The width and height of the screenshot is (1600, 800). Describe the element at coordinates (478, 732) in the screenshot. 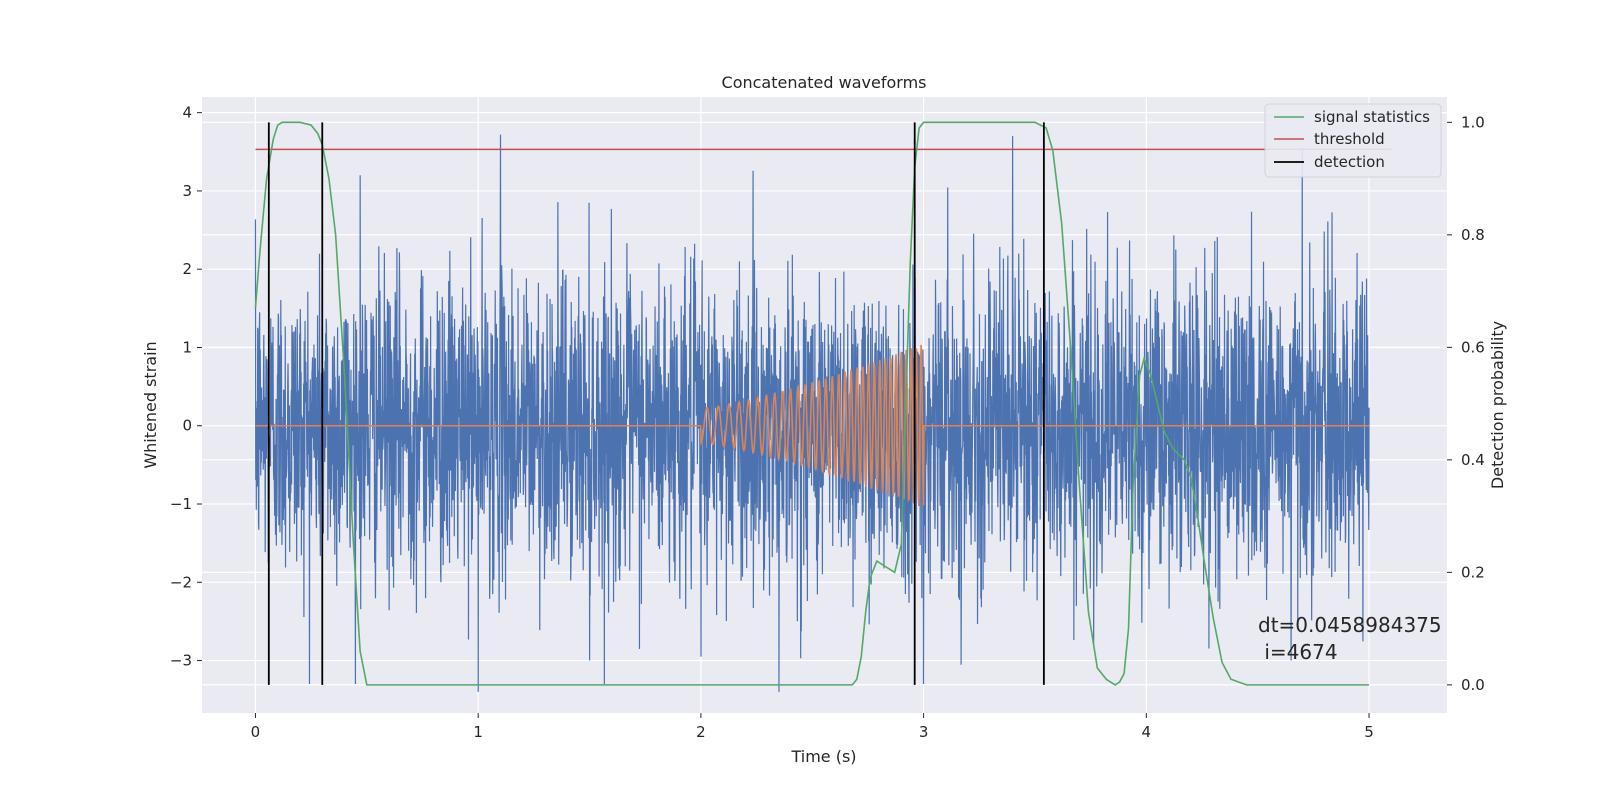

I see `x-tick-label: 1` at that location.